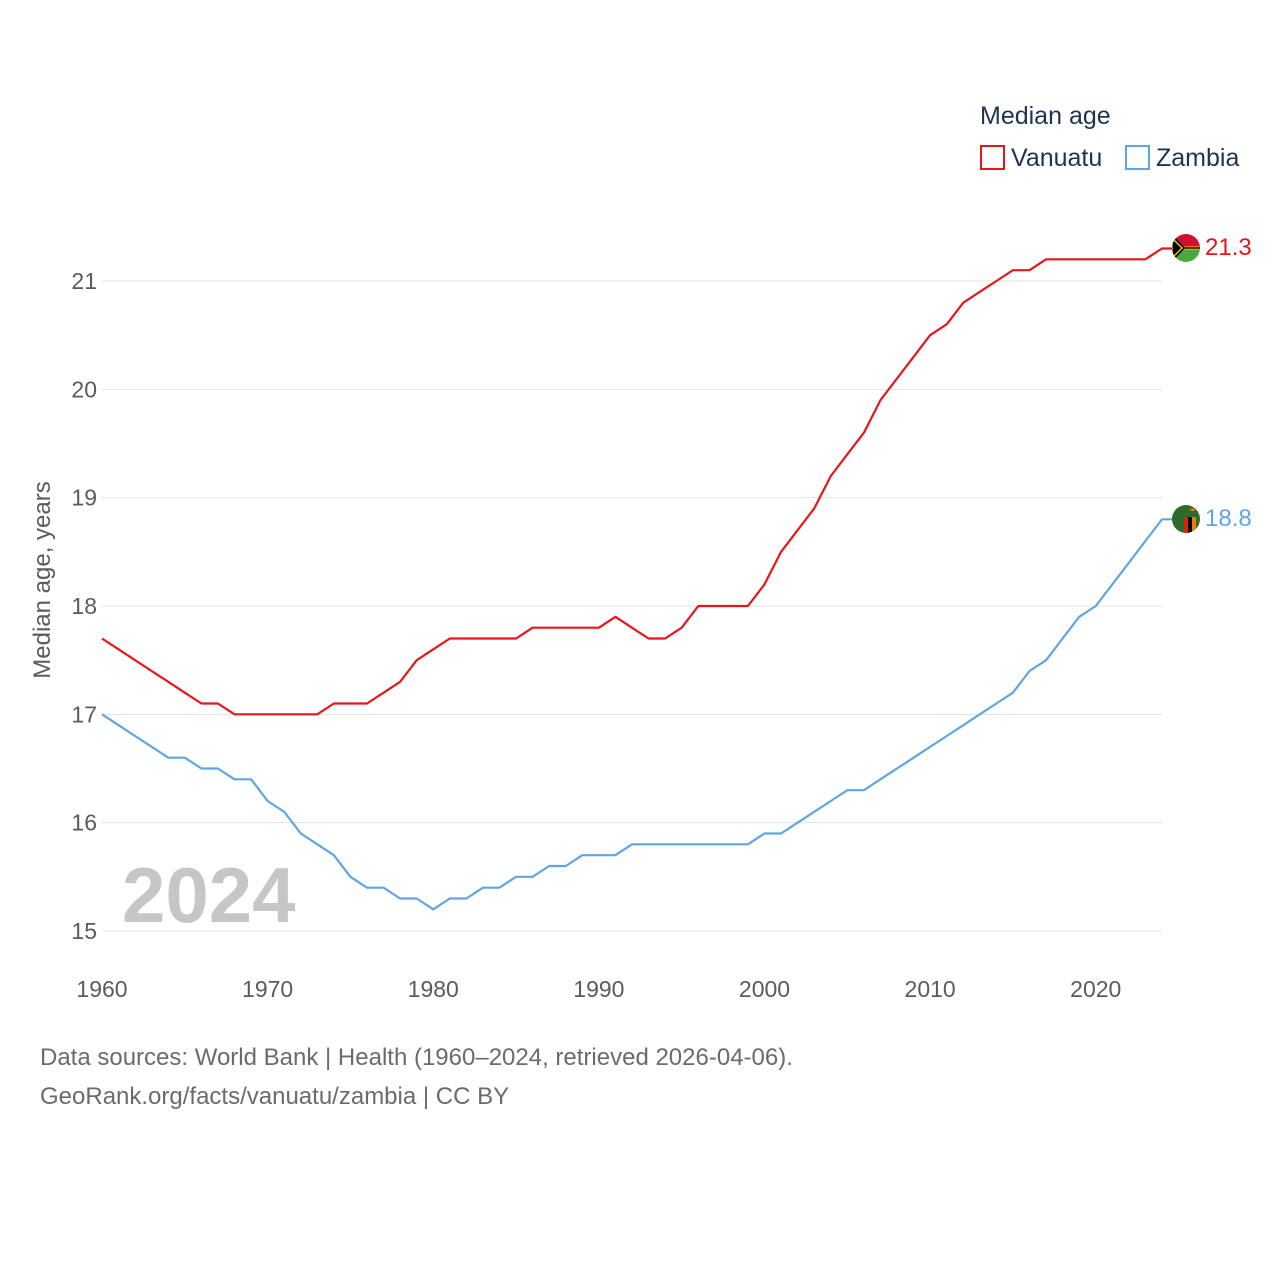 This screenshot has height=1280, width=1280. Describe the element at coordinates (1137, 157) in the screenshot. I see `legend-swatch-zambia` at that location.